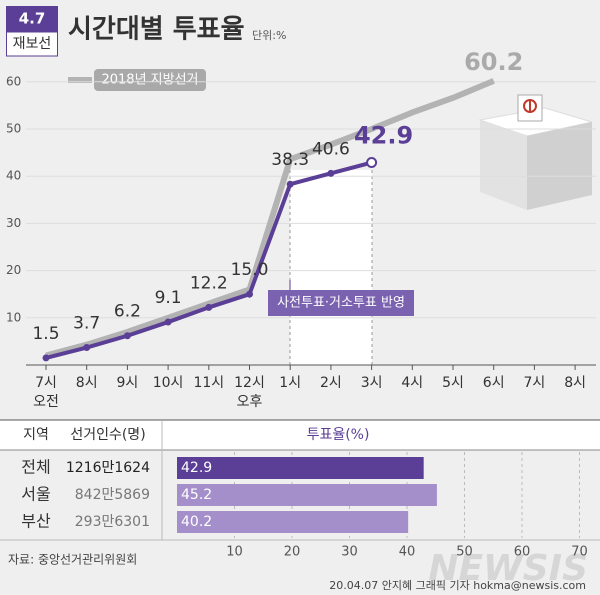 The width and height of the screenshot is (600, 595). Describe the element at coordinates (579, 552) in the screenshot. I see `x-tick-label: 70` at that location.